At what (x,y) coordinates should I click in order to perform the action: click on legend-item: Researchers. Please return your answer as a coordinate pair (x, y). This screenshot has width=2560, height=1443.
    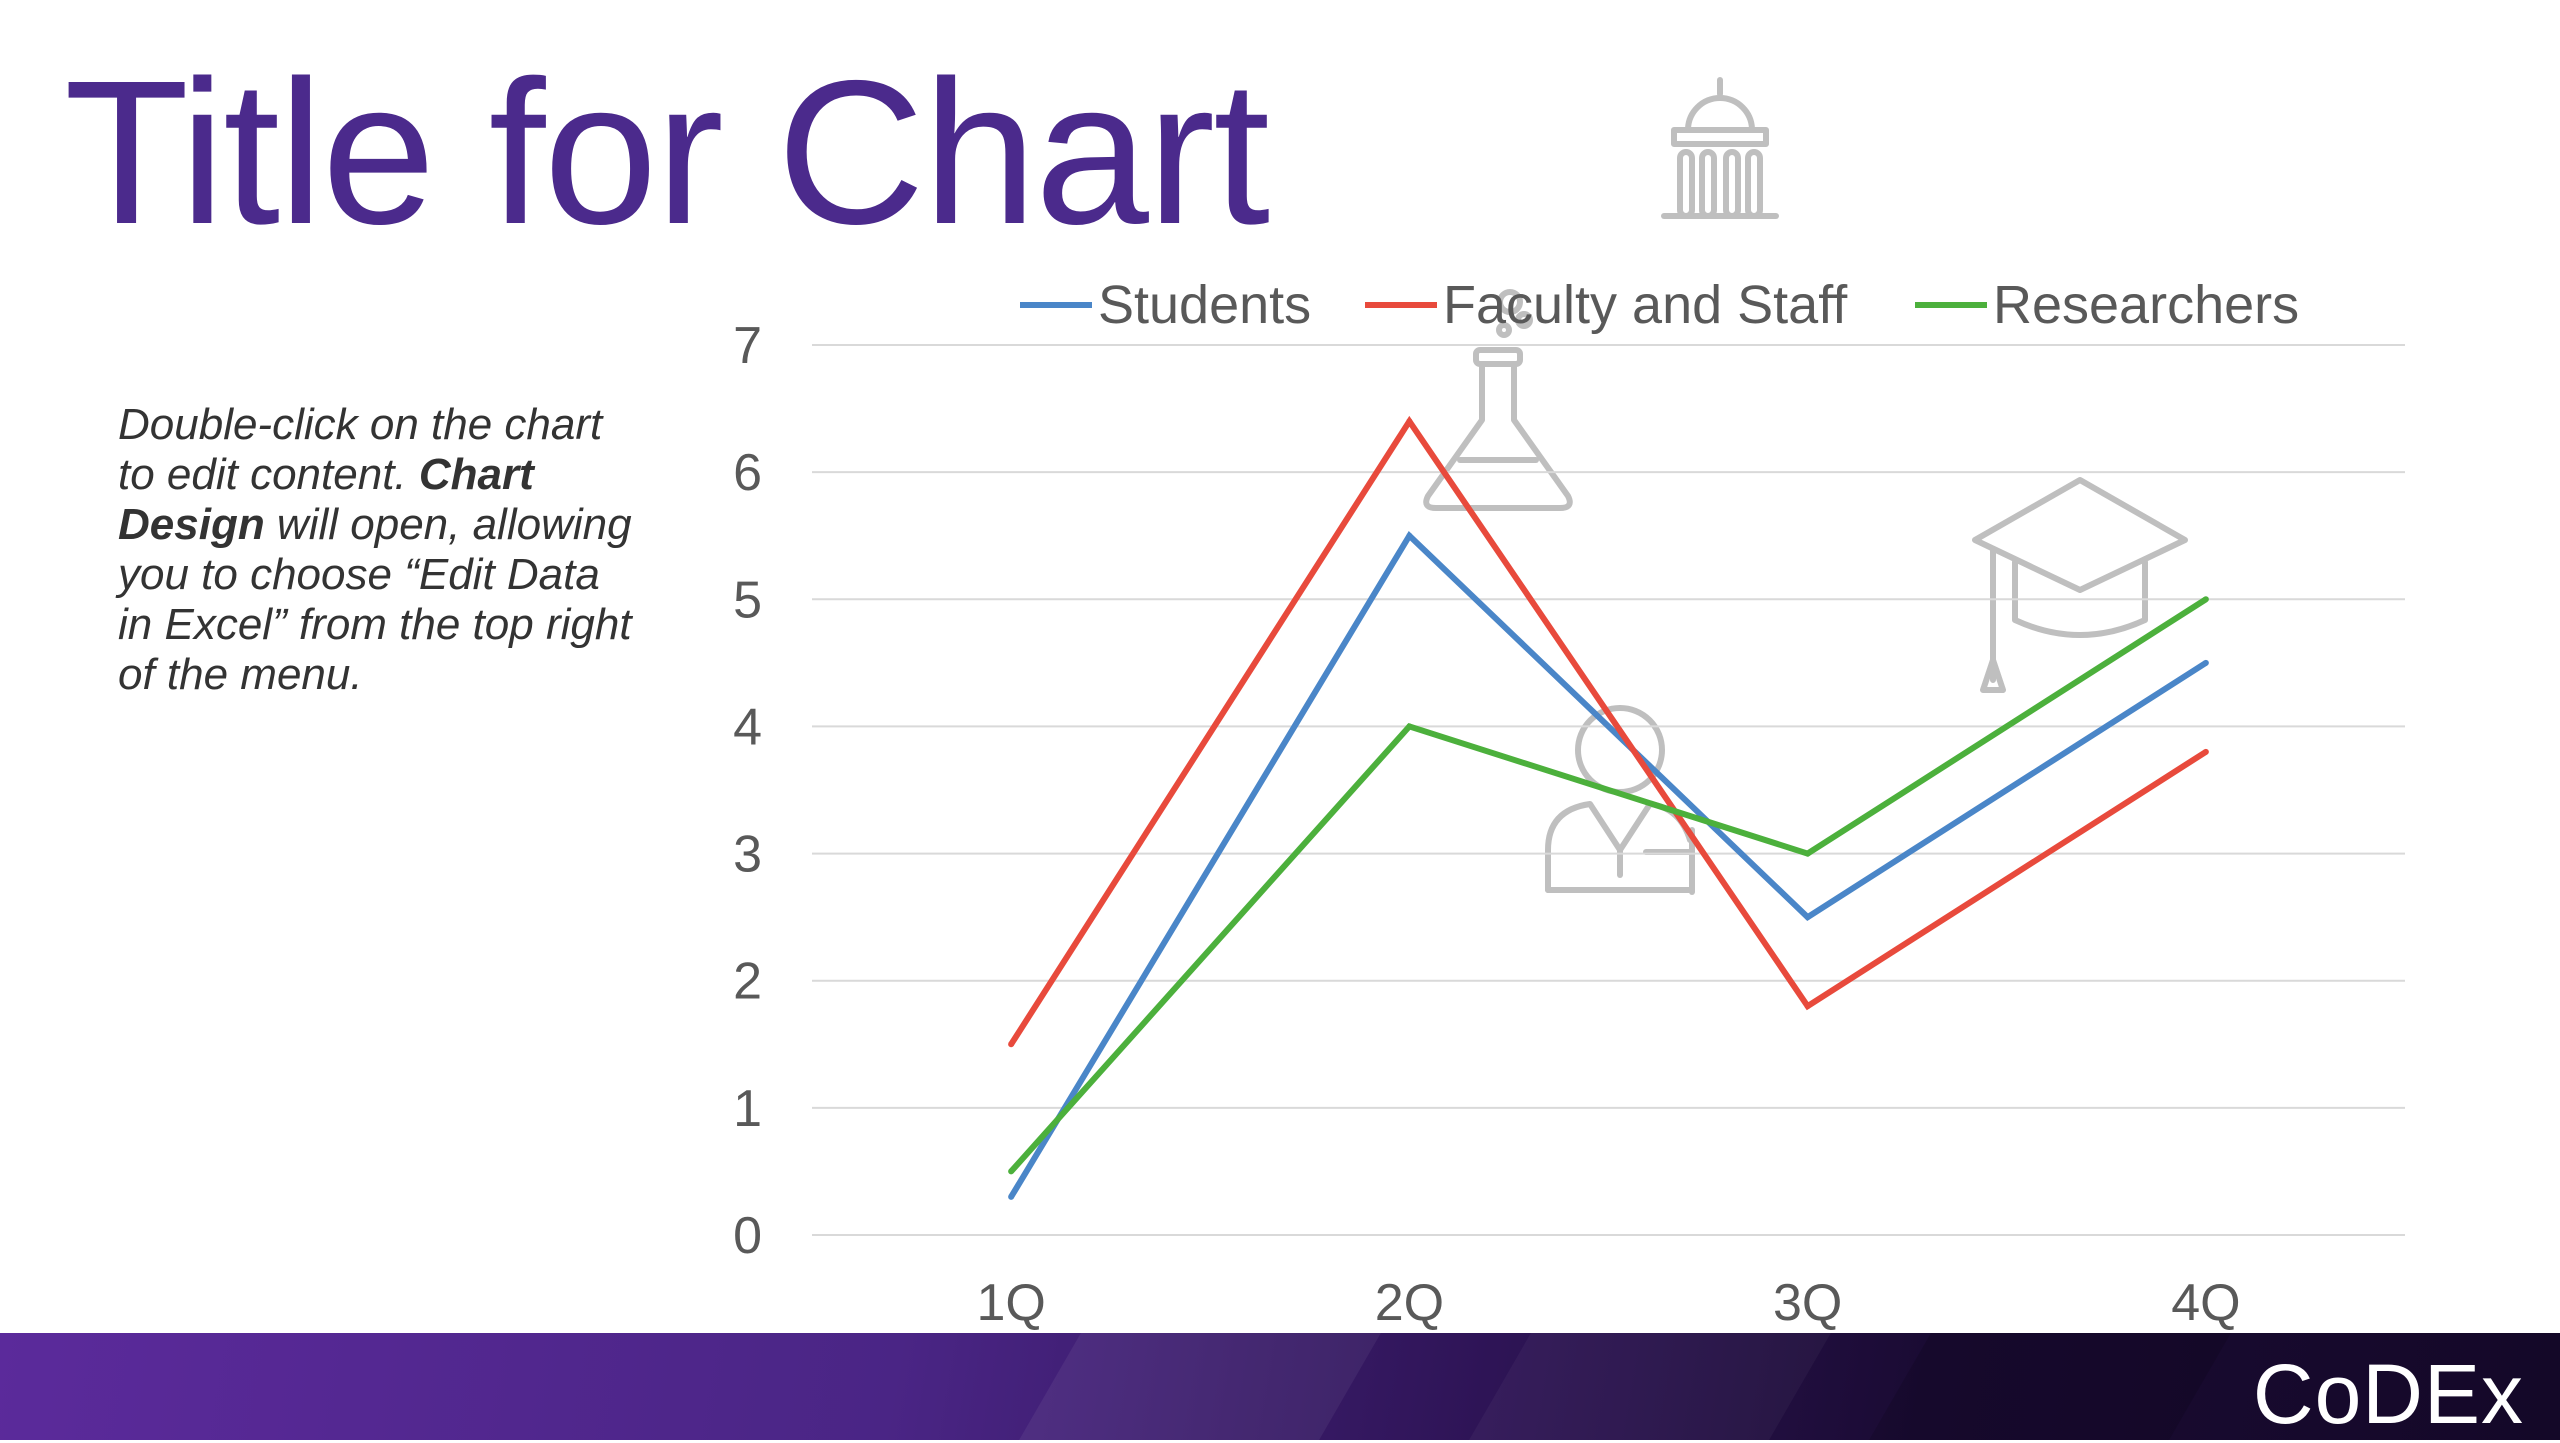
    Looking at the image, I should click on (2107, 305).